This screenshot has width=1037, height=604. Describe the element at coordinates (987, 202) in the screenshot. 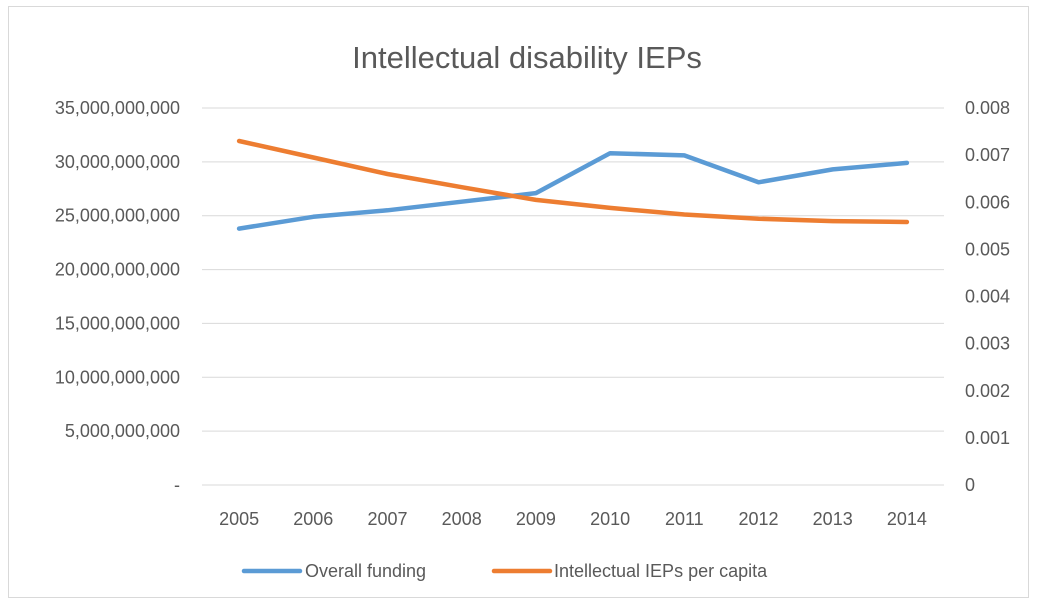

I see `right-tick-label: 0.006` at that location.